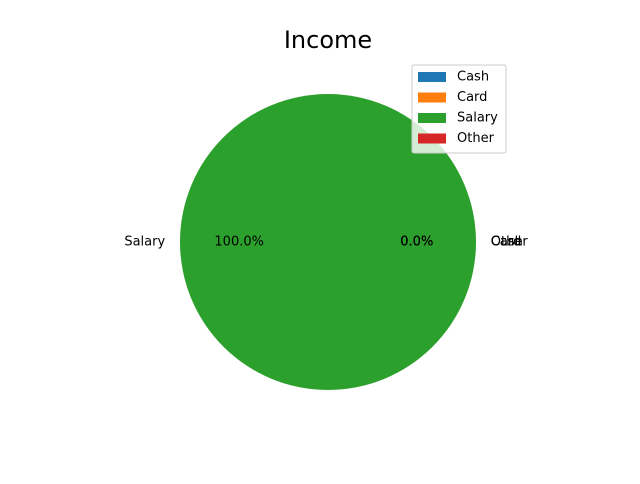 The height and width of the screenshot is (484, 640). I want to click on slice-percent-salary: 100.0%, so click(239, 242).